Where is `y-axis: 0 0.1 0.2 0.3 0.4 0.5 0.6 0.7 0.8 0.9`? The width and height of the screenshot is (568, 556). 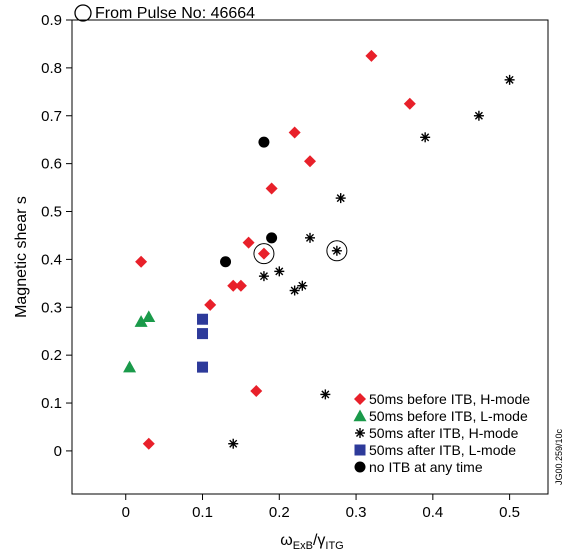
y-axis: 0 0.1 0.2 0.3 0.4 0.5 0.6 0.7 0.8 0.9 is located at coordinates (56, 236).